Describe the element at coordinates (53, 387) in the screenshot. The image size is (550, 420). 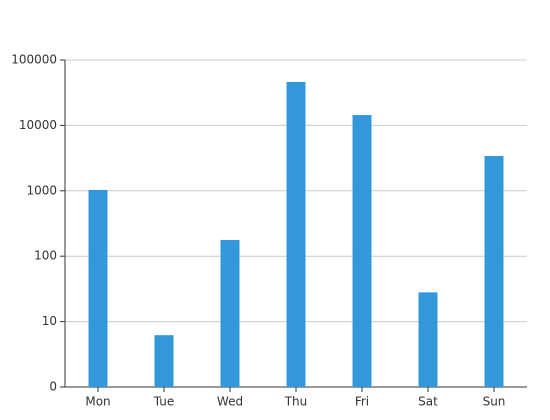
I see `y-tick-label: 0` at that location.